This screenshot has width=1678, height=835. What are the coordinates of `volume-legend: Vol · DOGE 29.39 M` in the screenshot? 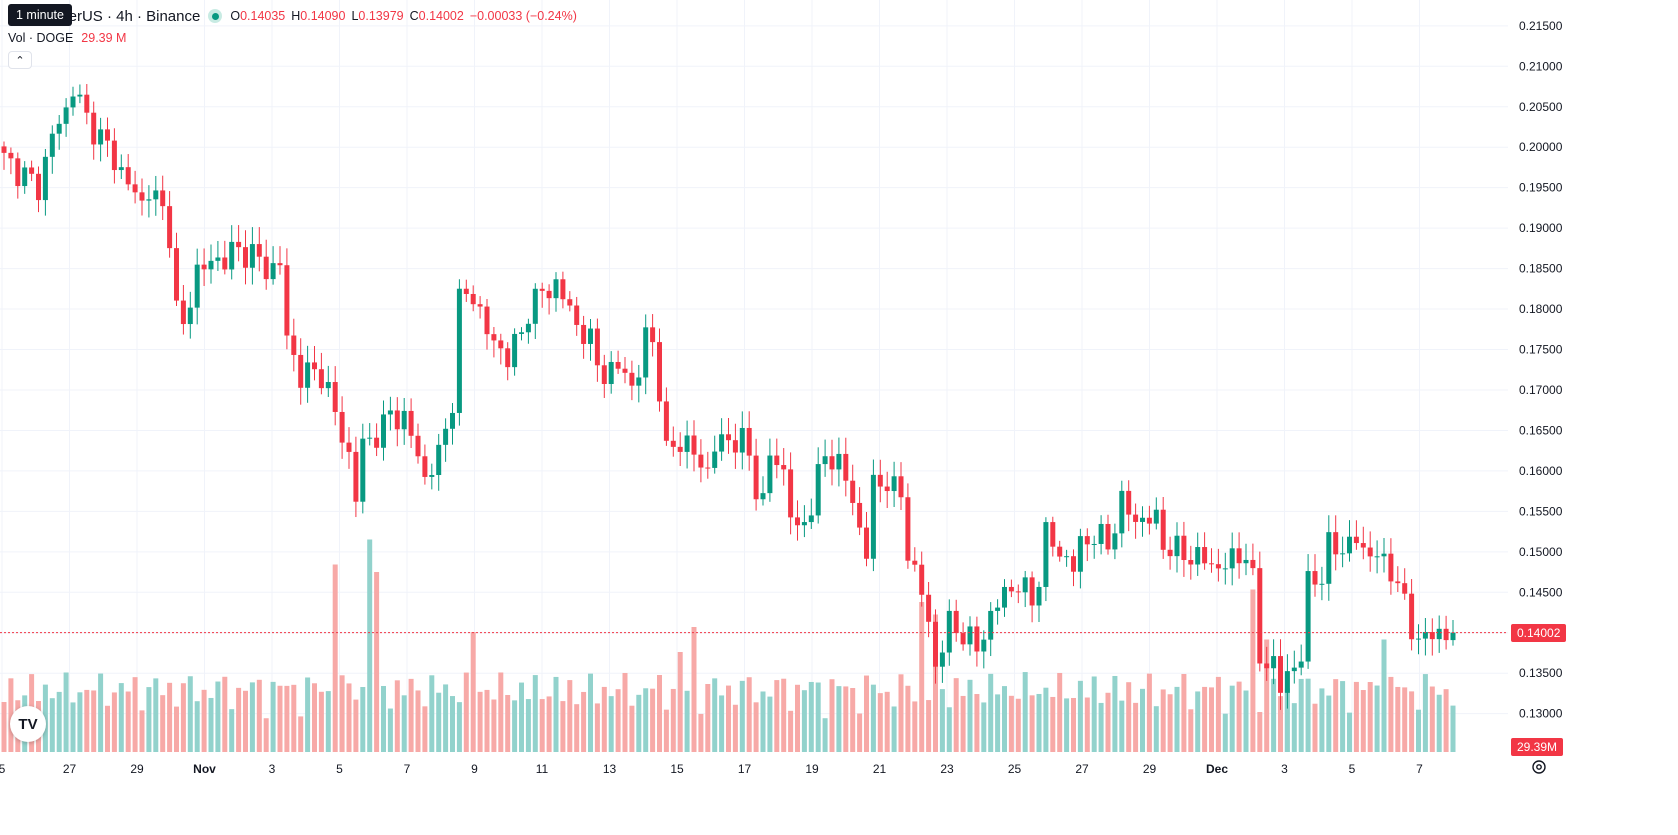 It's located at (67, 38).